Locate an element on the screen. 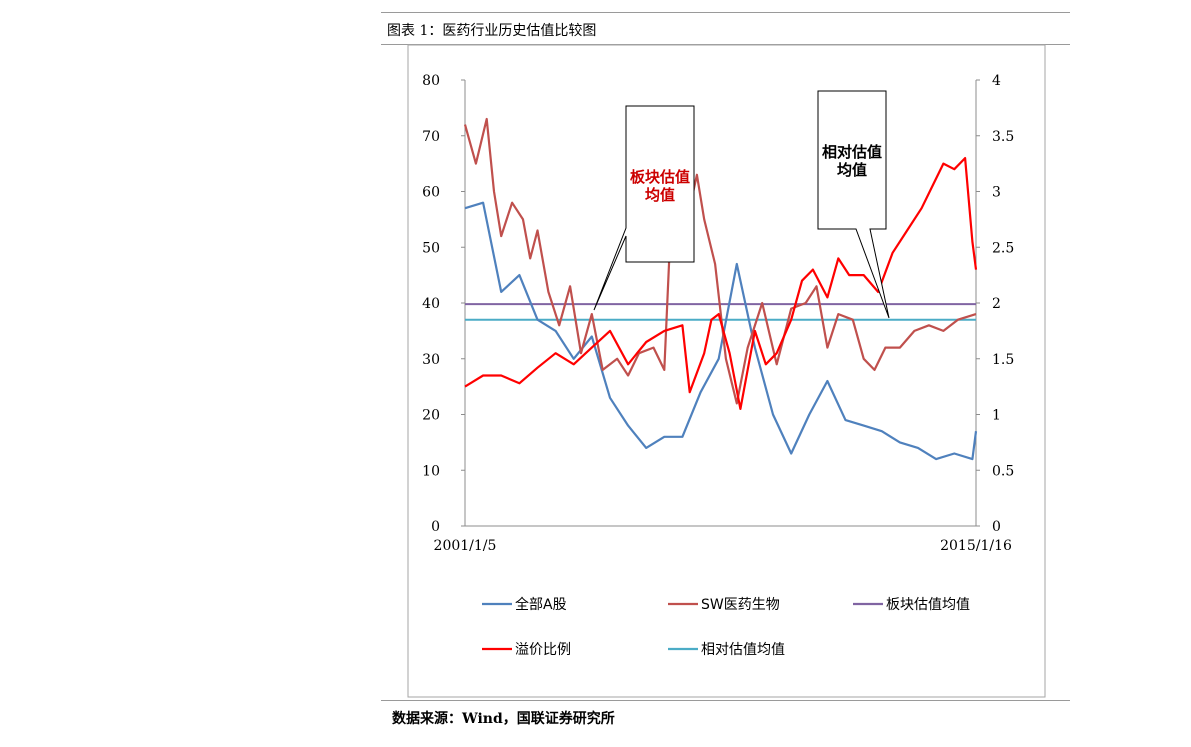  right-tick-label: 4 is located at coordinates (996, 81).